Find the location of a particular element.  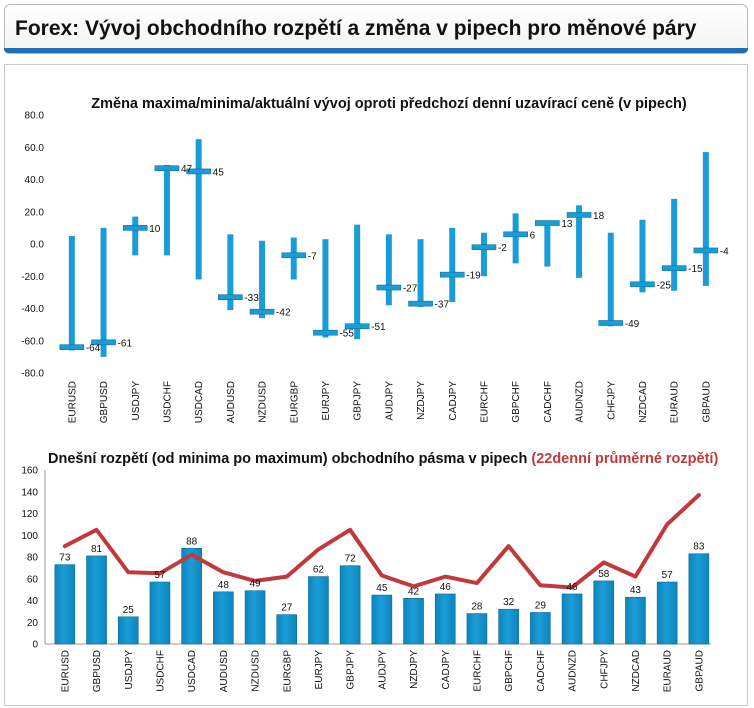

range-chart-data-label: 28 is located at coordinates (477, 607).